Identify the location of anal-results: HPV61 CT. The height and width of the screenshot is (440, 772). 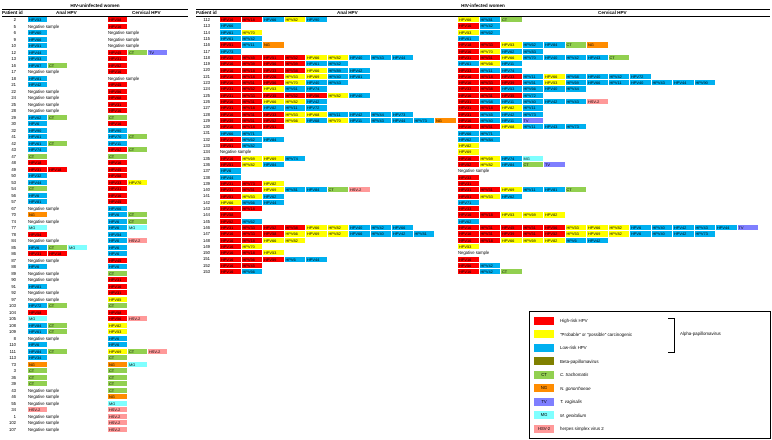
(68, 332).